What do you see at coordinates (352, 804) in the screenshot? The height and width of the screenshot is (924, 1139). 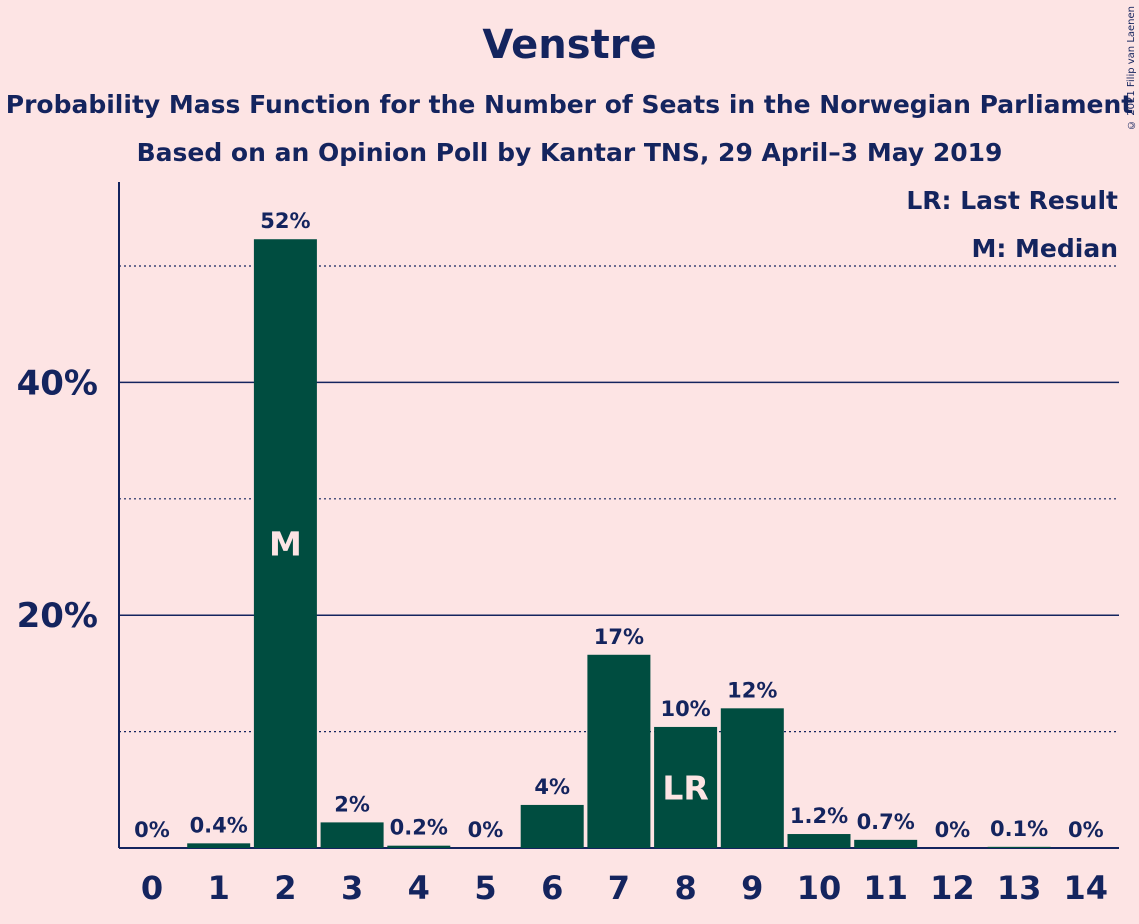 I see `bar-value-label: 2%` at bounding box center [352, 804].